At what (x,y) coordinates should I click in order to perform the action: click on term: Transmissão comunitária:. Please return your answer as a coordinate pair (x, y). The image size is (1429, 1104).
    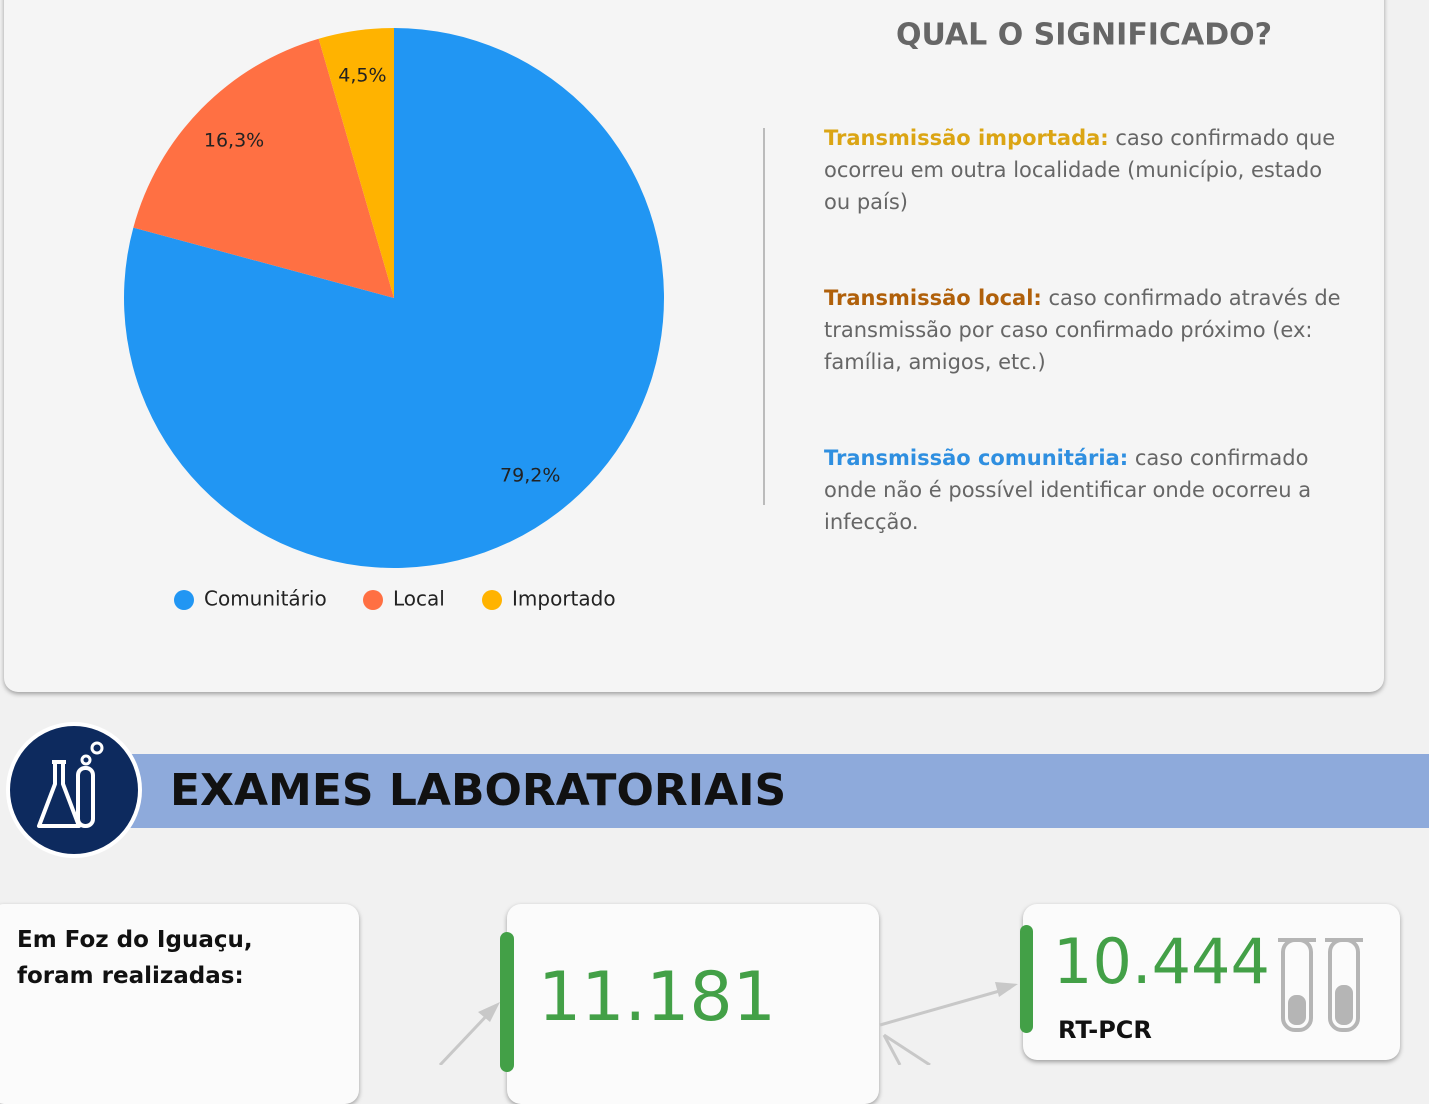
    Looking at the image, I should click on (976, 458).